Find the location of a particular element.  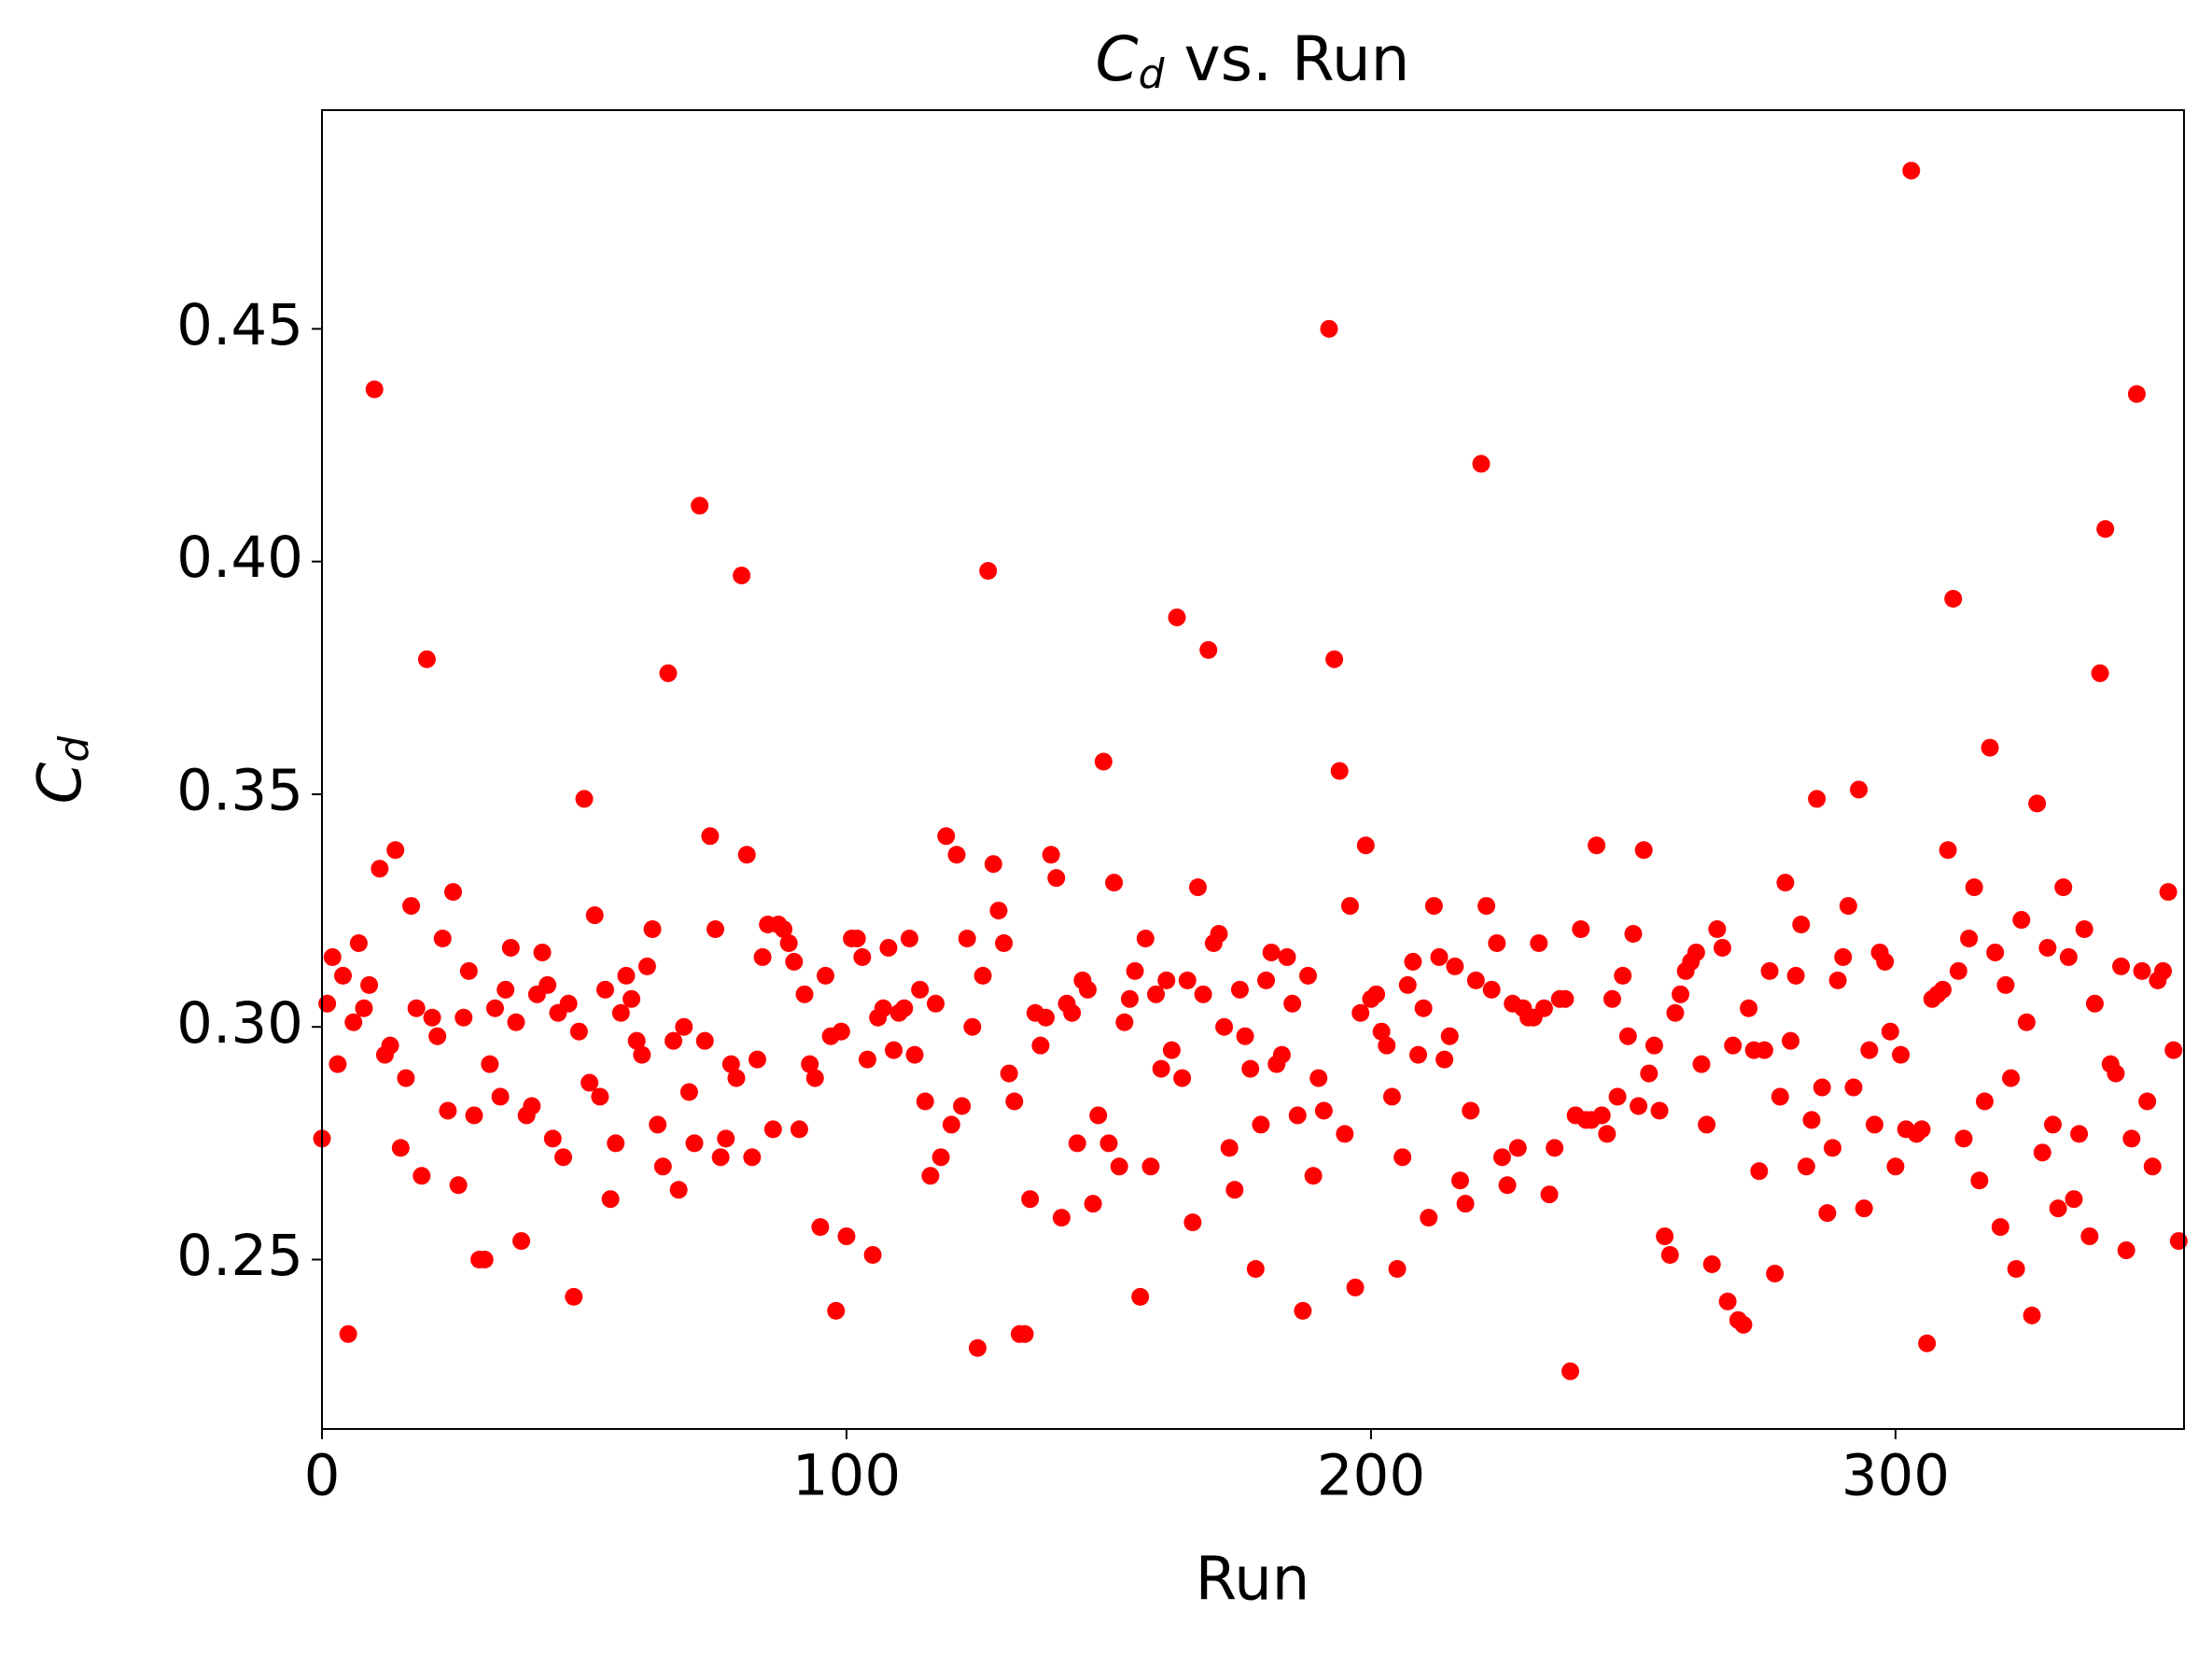

x-axis-label: Run is located at coordinates (1253, 1580).